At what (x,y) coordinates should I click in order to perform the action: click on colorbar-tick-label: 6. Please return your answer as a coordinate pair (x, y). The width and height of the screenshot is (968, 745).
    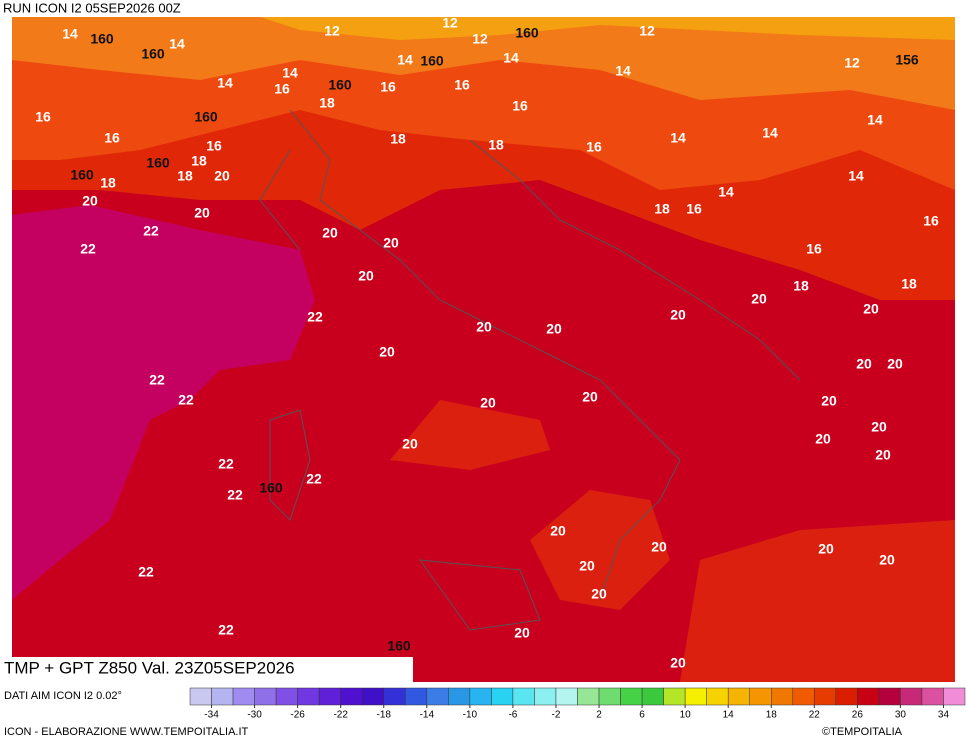
    Looking at the image, I should click on (642, 715).